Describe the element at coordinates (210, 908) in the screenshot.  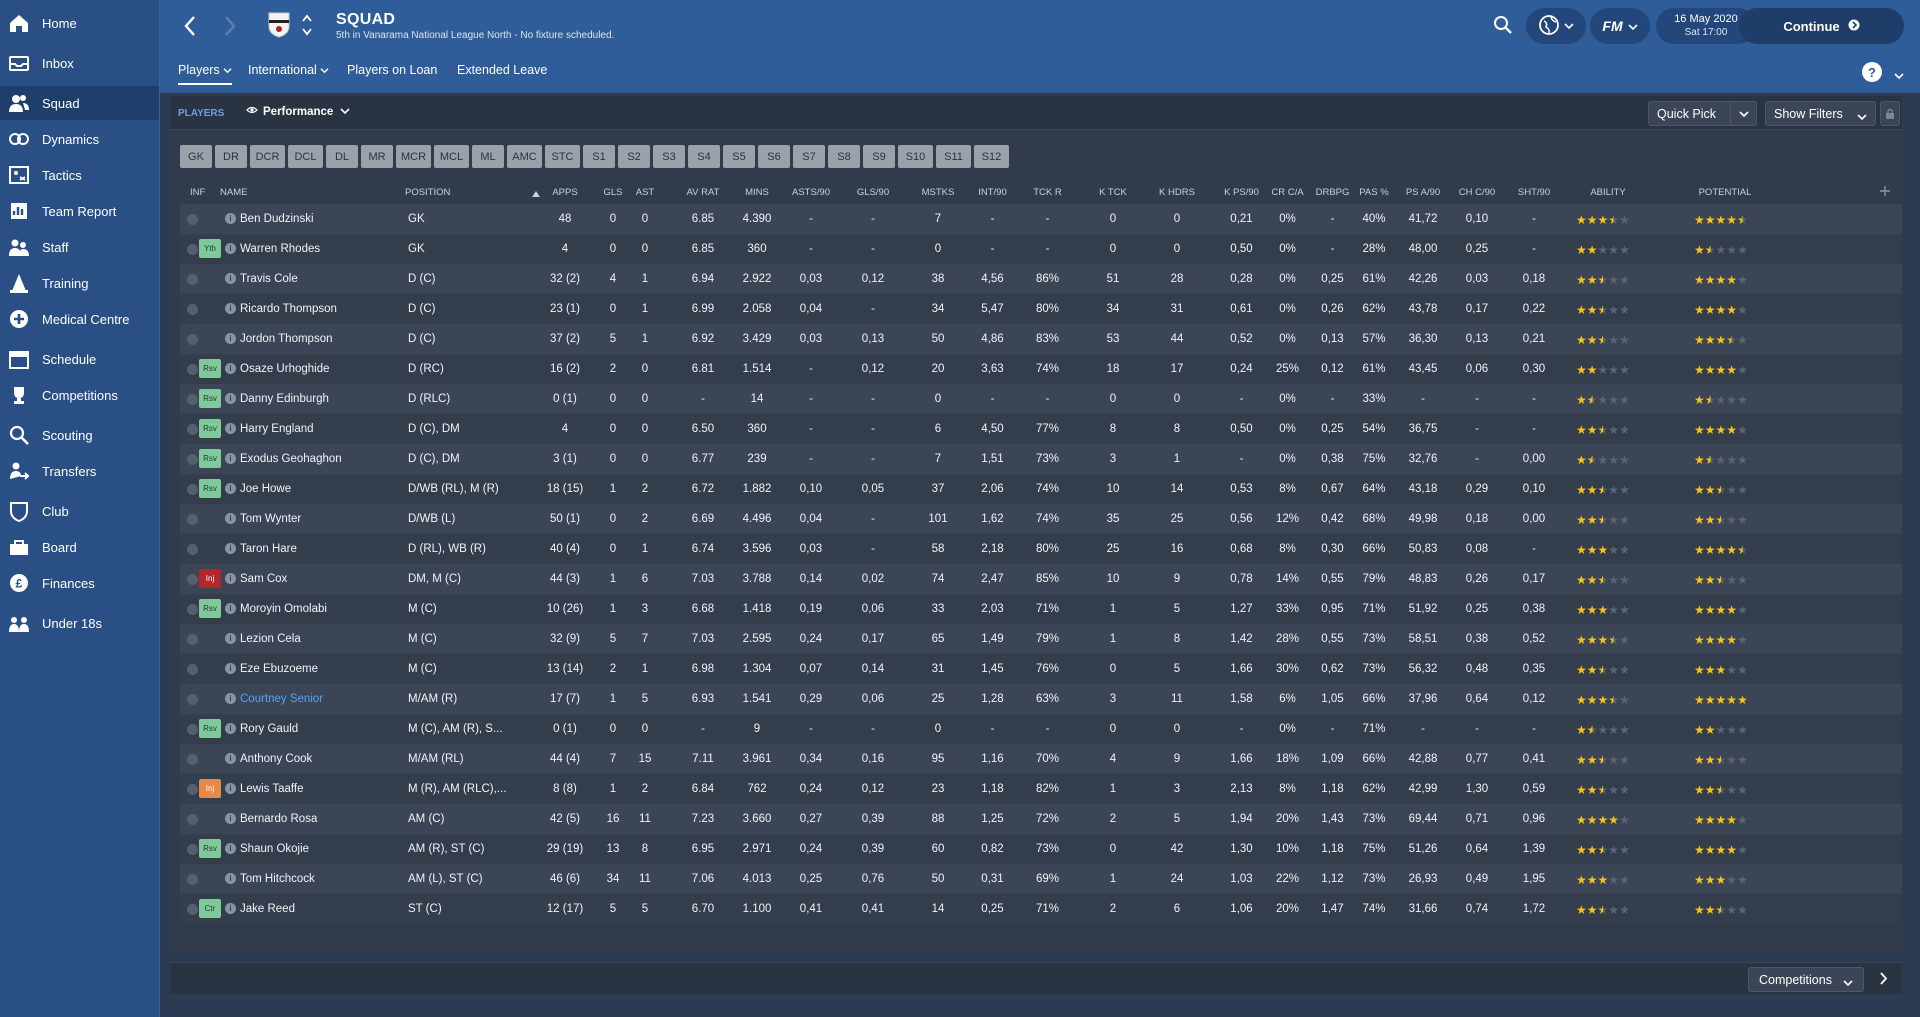
I see `status-badge: Ctr` at that location.